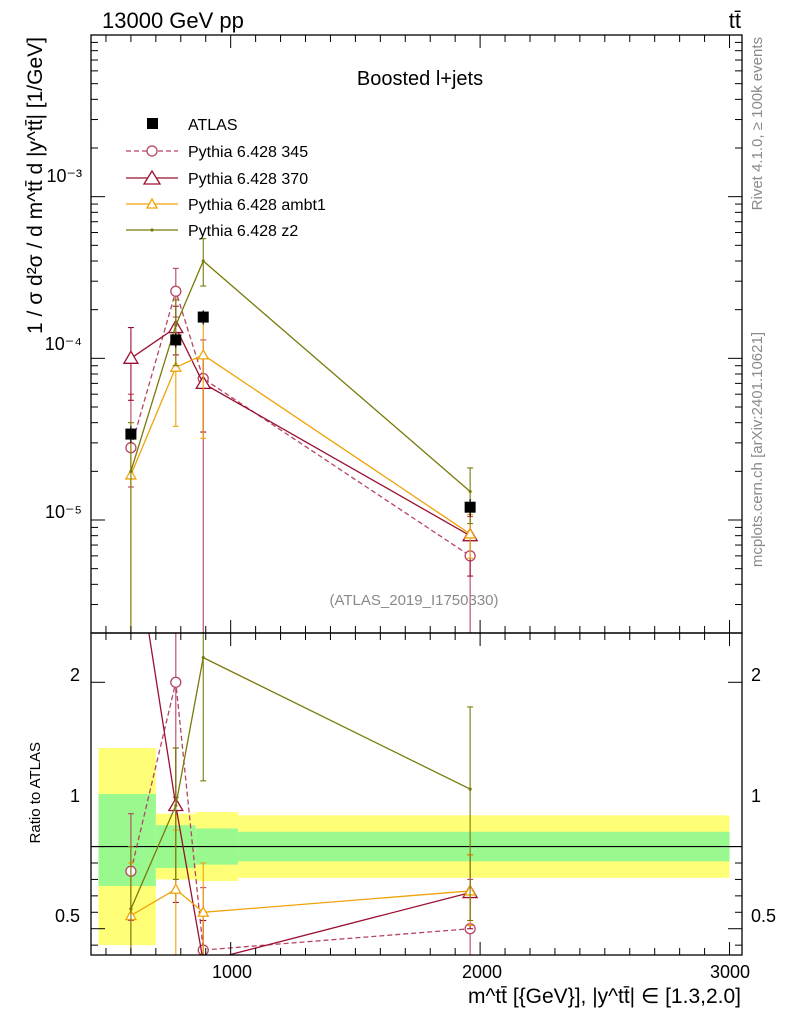  What do you see at coordinates (213, 125) in the screenshot?
I see `legend-label-atlas: ATLAS` at bounding box center [213, 125].